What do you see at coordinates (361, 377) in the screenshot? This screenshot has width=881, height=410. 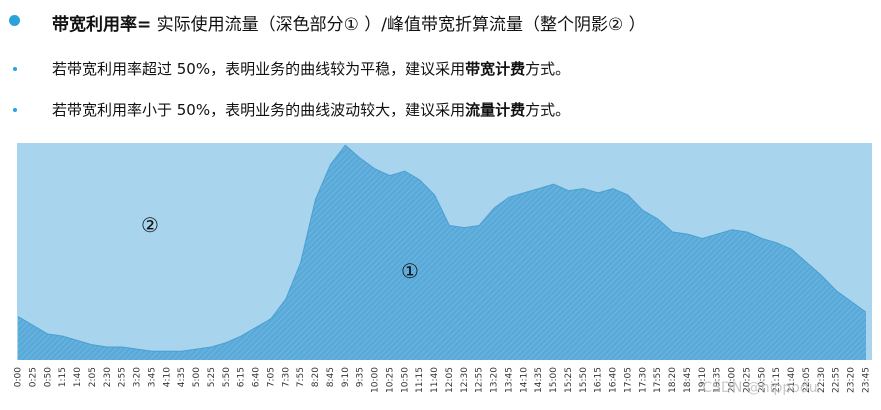 I see `x-tick-label: 9:35` at bounding box center [361, 377].